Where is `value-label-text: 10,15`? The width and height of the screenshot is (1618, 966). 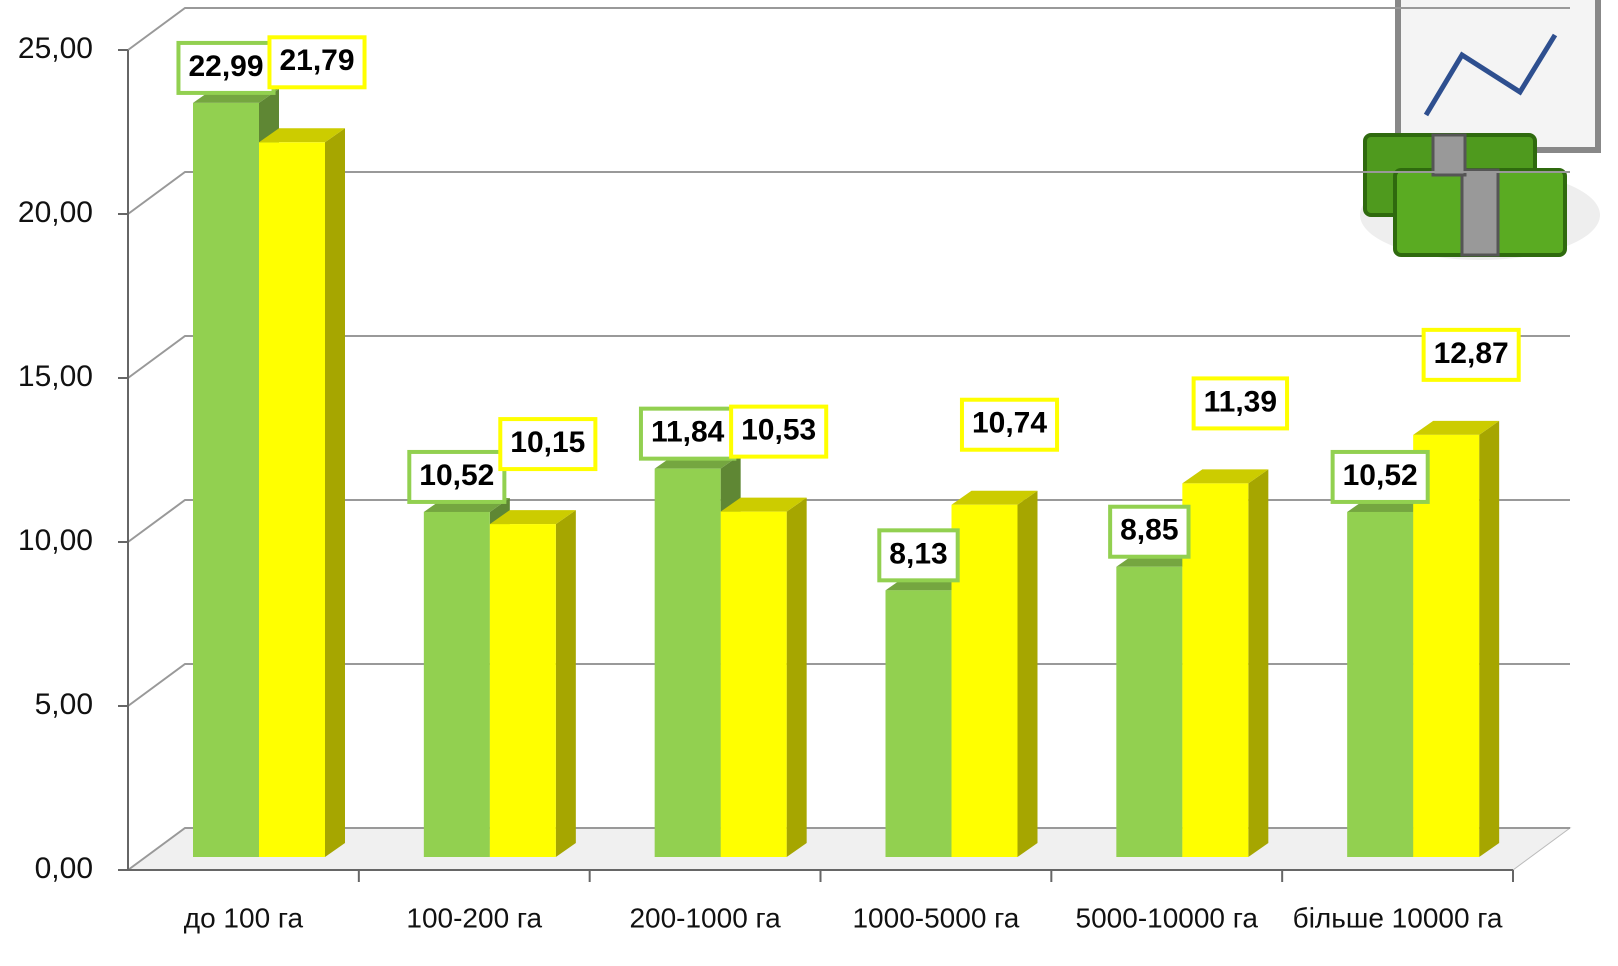
value-label-text: 10,15 is located at coordinates (547, 442).